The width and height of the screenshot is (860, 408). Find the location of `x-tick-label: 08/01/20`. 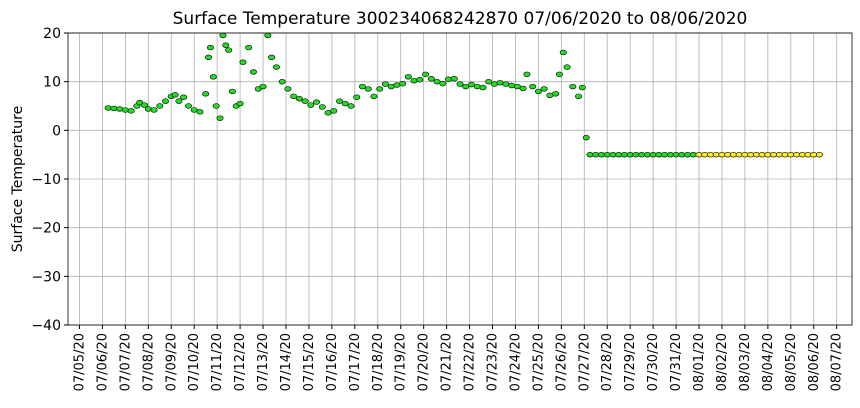

x-tick-label: 08/01/20 is located at coordinates (699, 362).